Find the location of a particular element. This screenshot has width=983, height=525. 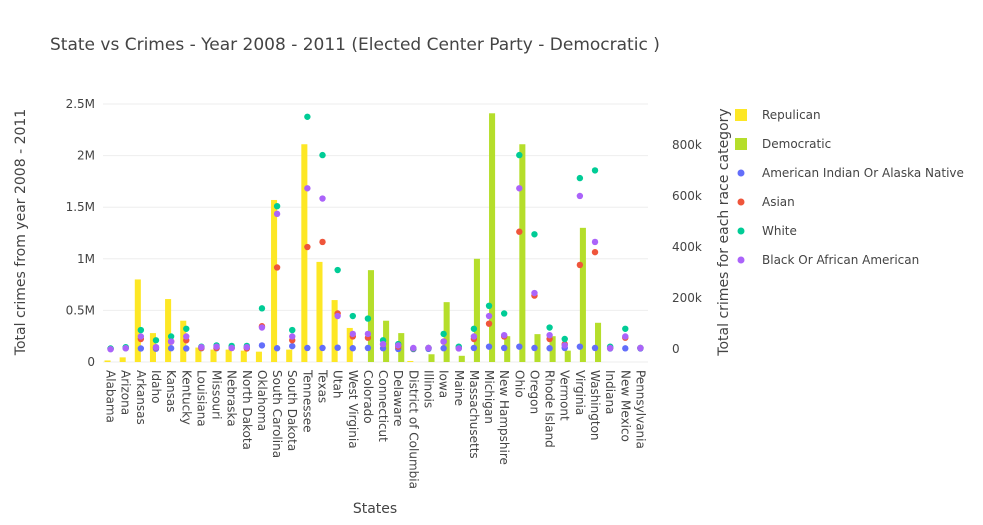

bar-democratic-connecticut is located at coordinates (386, 341).